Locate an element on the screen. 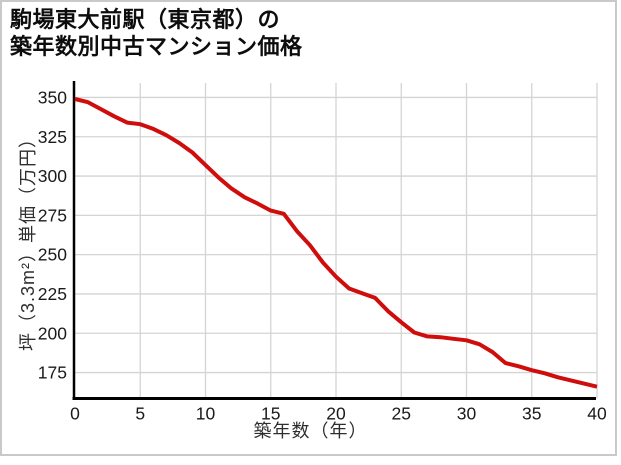 This screenshot has height=465, width=621. y-tick-label: 175 is located at coordinates (52, 373).